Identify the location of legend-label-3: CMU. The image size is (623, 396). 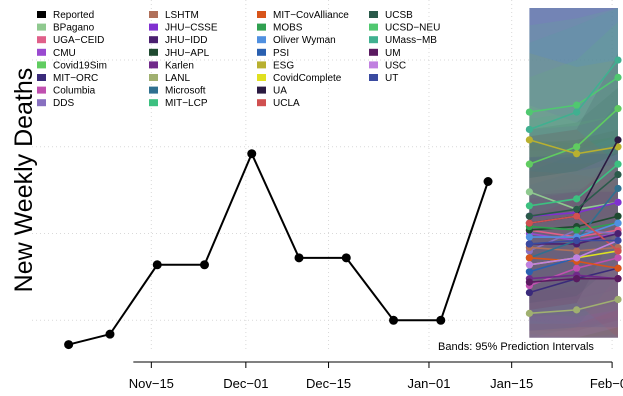
(64, 53).